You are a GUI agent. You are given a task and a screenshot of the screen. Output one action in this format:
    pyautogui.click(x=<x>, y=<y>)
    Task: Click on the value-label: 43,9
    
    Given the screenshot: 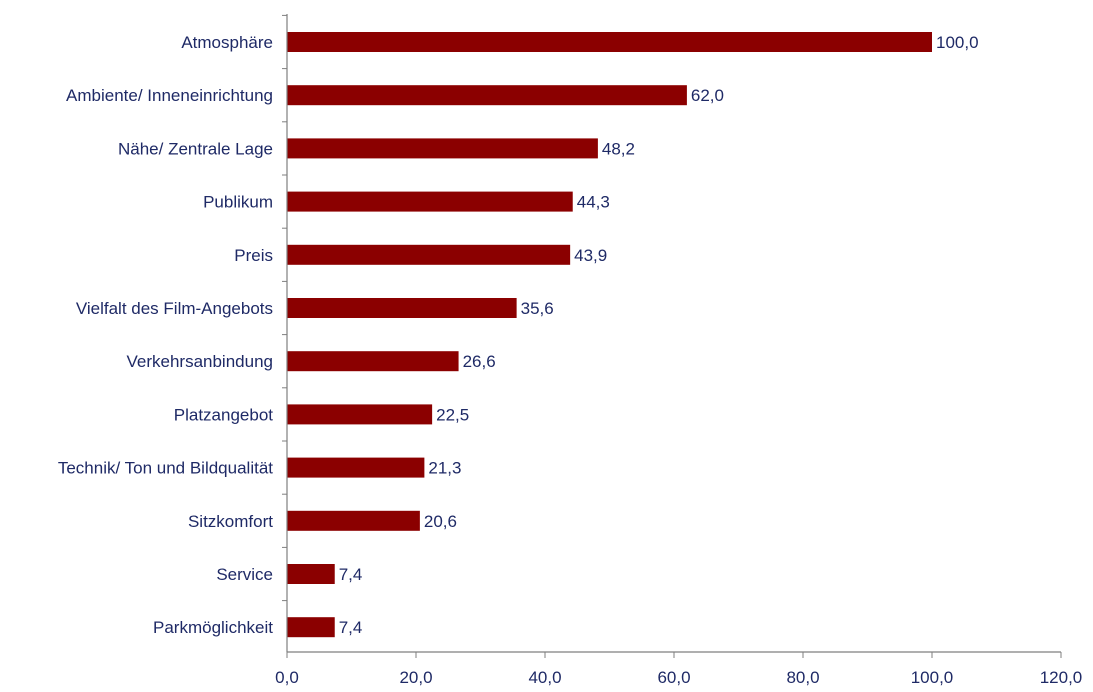 What is the action you would take?
    pyautogui.click(x=590, y=255)
    